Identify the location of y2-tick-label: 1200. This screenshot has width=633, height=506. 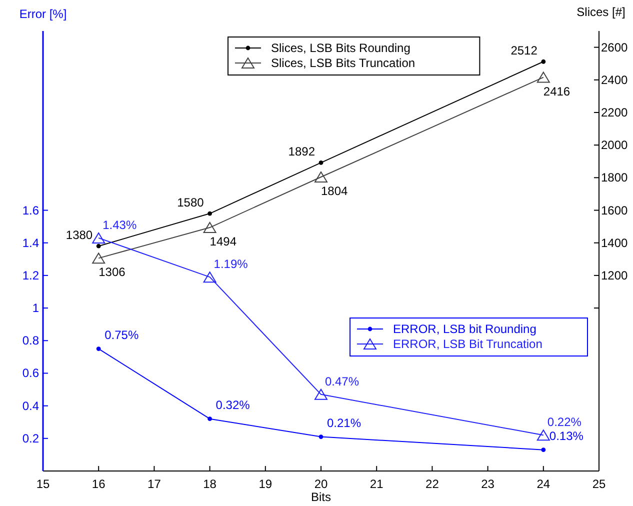
(614, 275).